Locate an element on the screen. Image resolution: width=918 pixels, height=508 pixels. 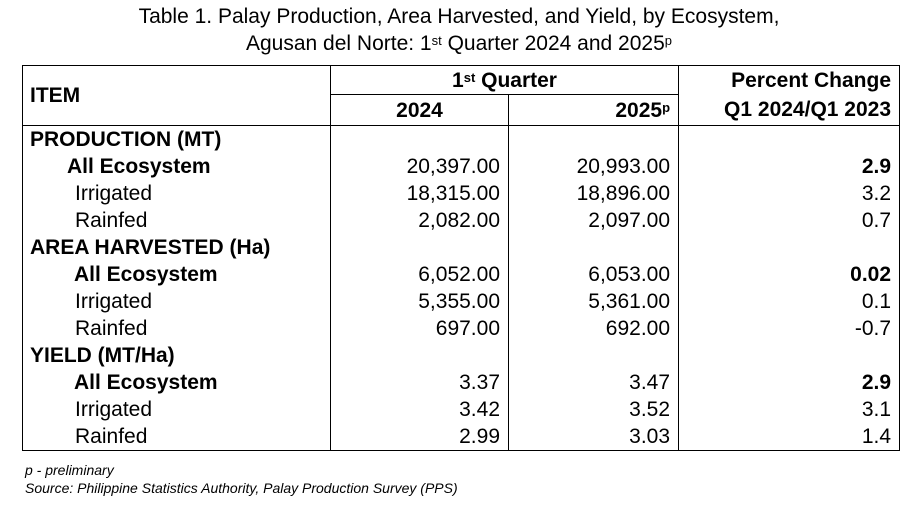
header-quarter: 1st Quarter is located at coordinates (505, 80).